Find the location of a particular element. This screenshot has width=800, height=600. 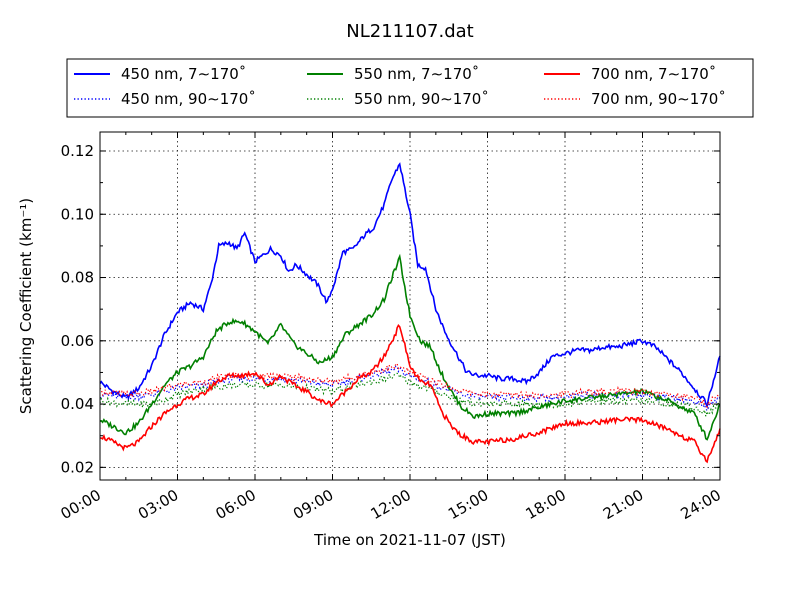

chart-title: NL211107.dat is located at coordinates (409, 31).